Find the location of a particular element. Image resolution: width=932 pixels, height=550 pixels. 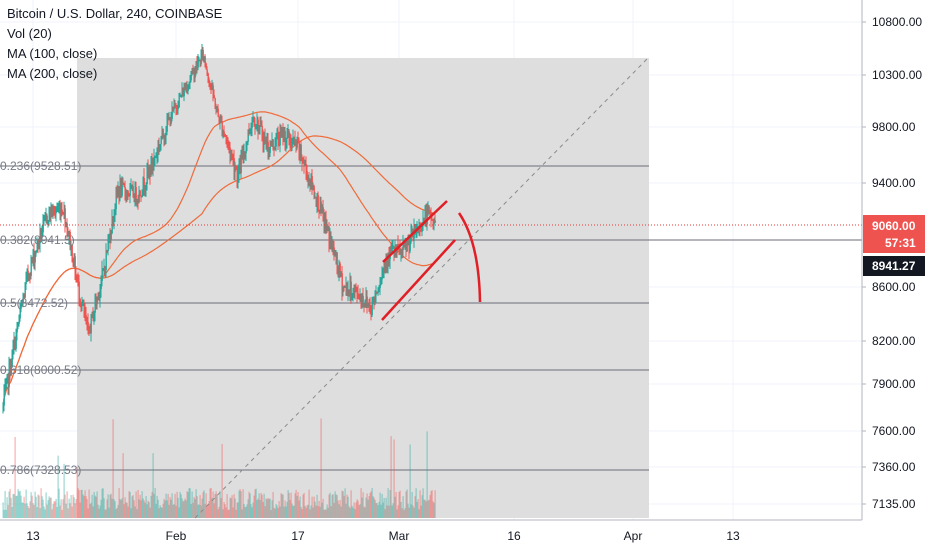

legend-ma-100: MA (100, close) is located at coordinates (52, 53).